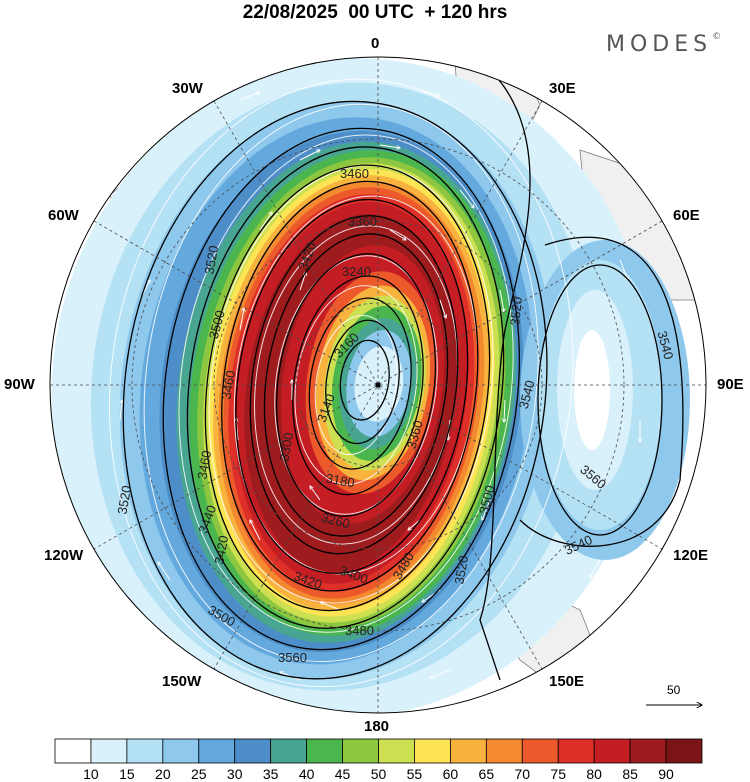  I want to click on colorbar-tick-label: 45, so click(342, 774).